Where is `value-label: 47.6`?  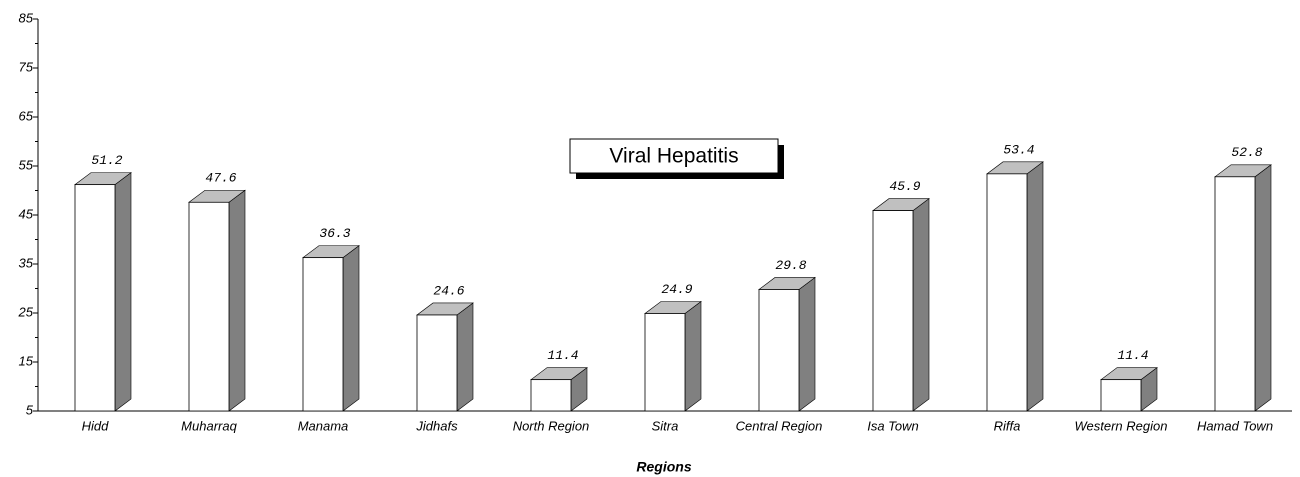 value-label: 47.6 is located at coordinates (220, 178).